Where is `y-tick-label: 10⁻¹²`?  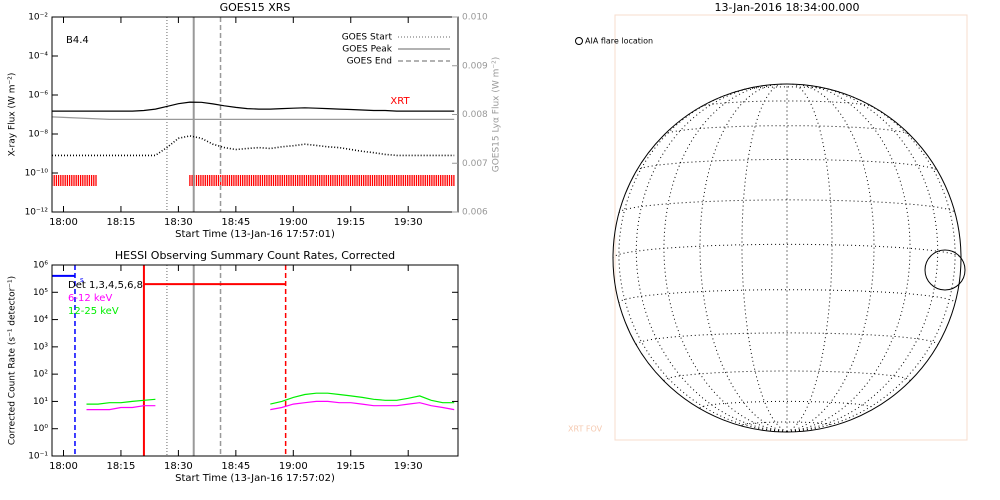
y-tick-label: 10⁻¹² is located at coordinates (37, 213).